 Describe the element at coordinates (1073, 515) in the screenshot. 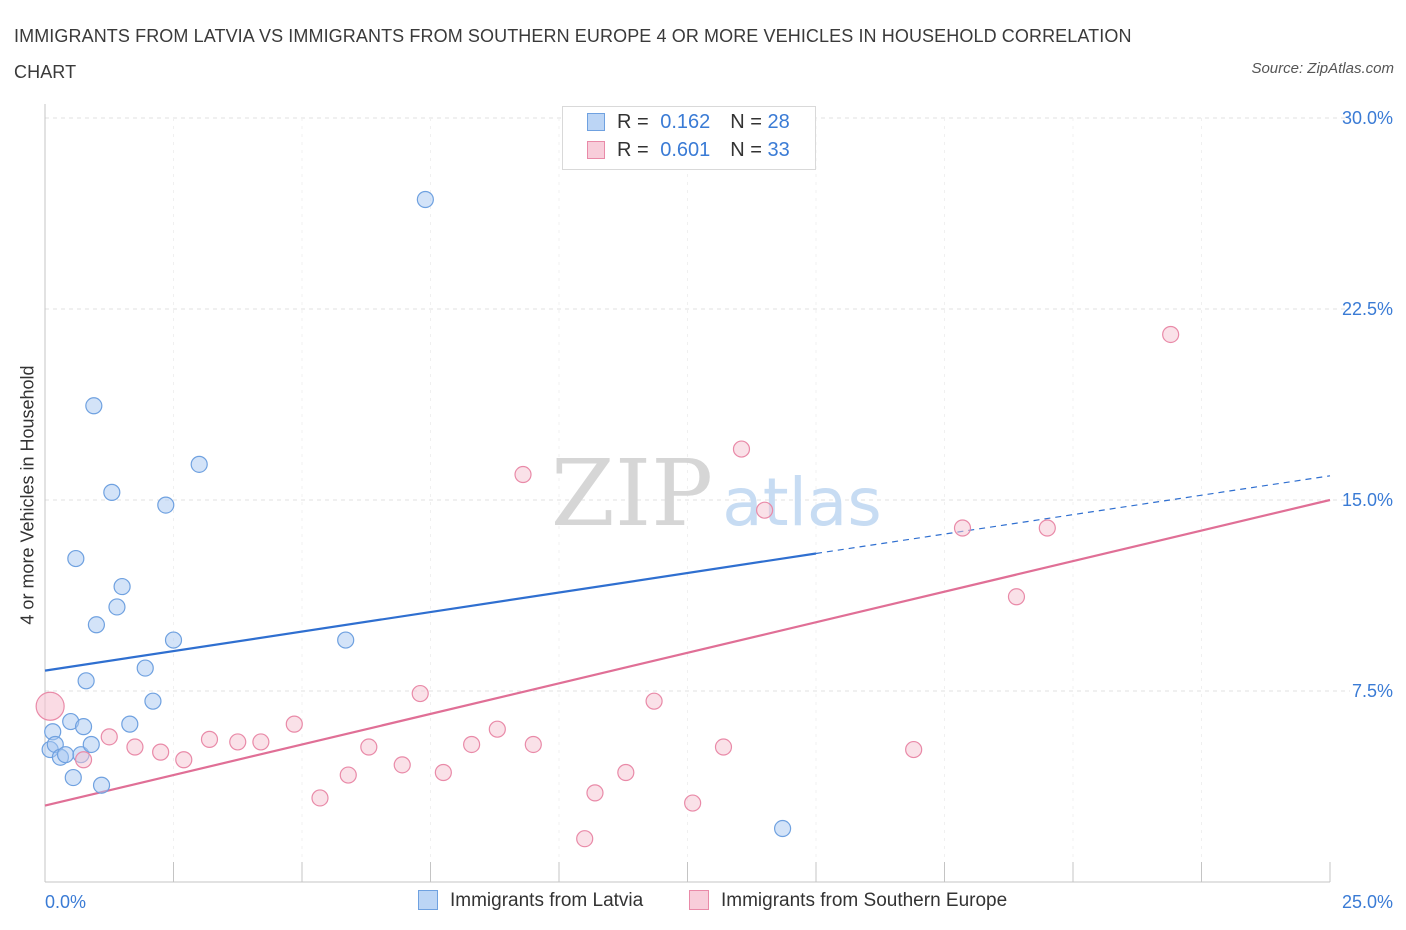

I see `latvia-trend-extension` at that location.